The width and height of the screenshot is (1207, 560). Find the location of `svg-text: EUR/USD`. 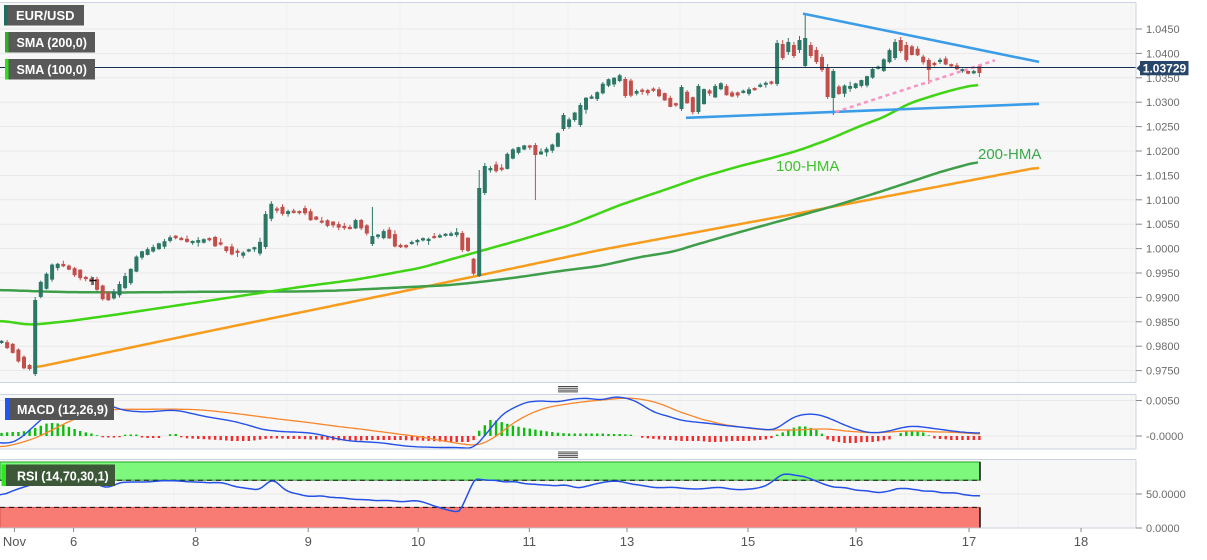

svg-text: EUR/USD is located at coordinates (45, 15).